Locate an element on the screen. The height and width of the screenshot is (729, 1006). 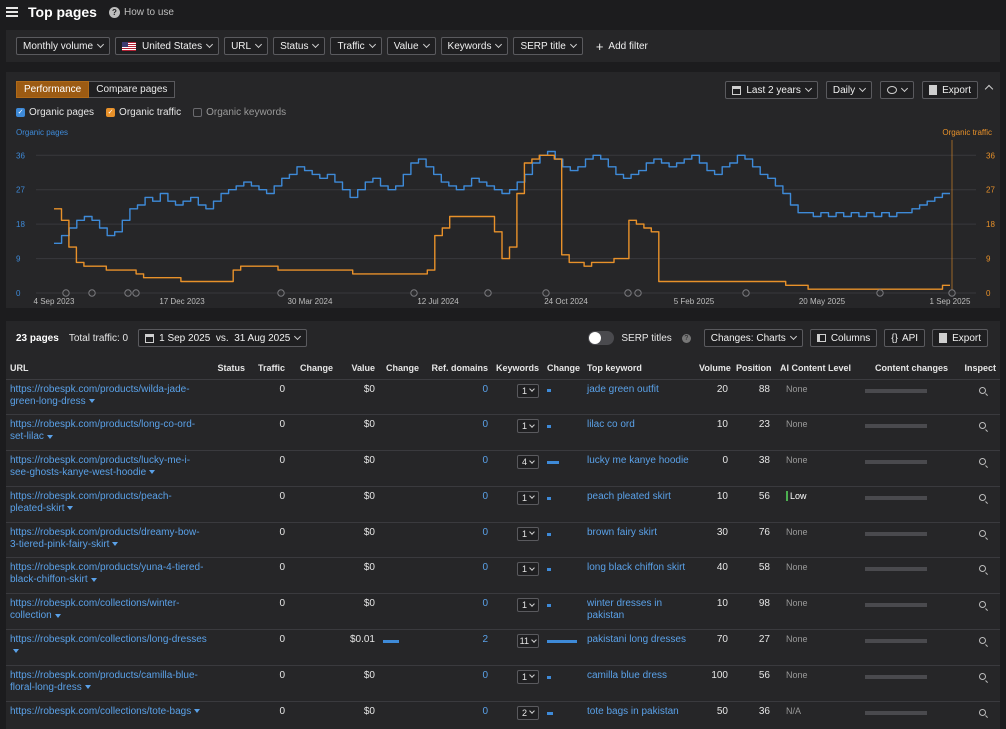
top-keyword-link: lilac co ord is located at coordinates (639, 433).